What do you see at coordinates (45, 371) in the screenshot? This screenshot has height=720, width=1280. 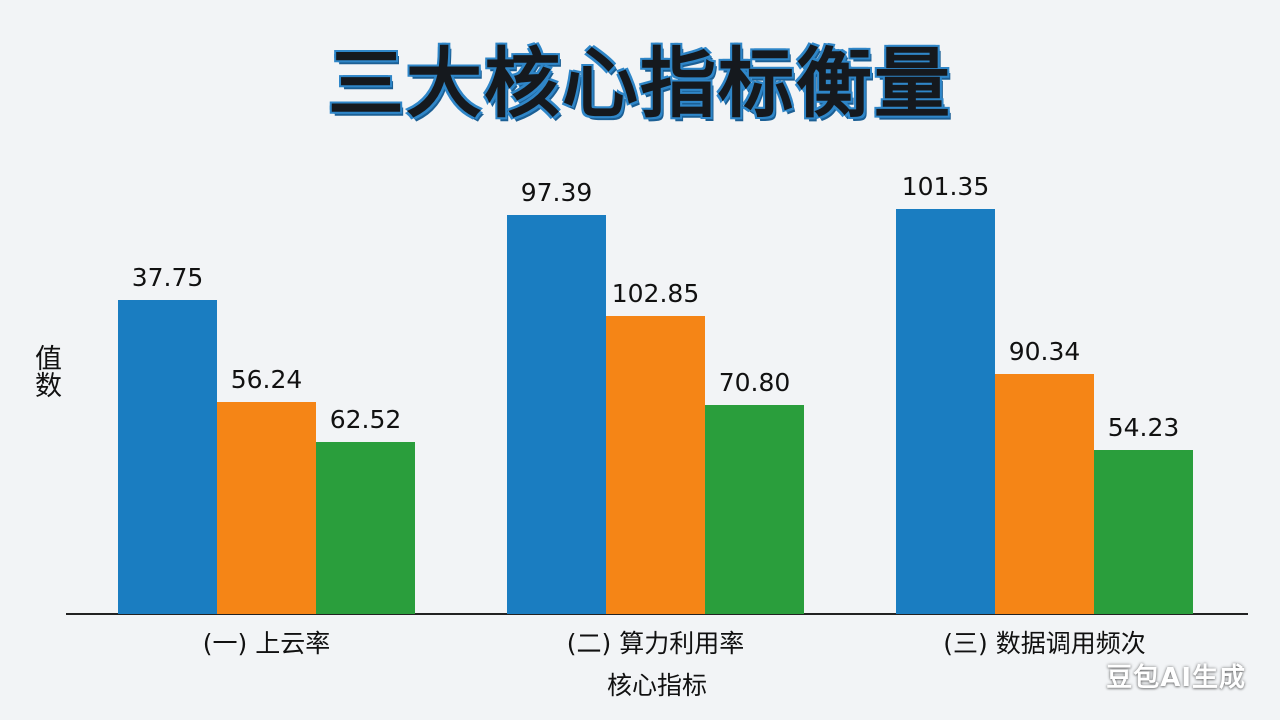 I see `y-axis-label: 值数` at bounding box center [45, 371].